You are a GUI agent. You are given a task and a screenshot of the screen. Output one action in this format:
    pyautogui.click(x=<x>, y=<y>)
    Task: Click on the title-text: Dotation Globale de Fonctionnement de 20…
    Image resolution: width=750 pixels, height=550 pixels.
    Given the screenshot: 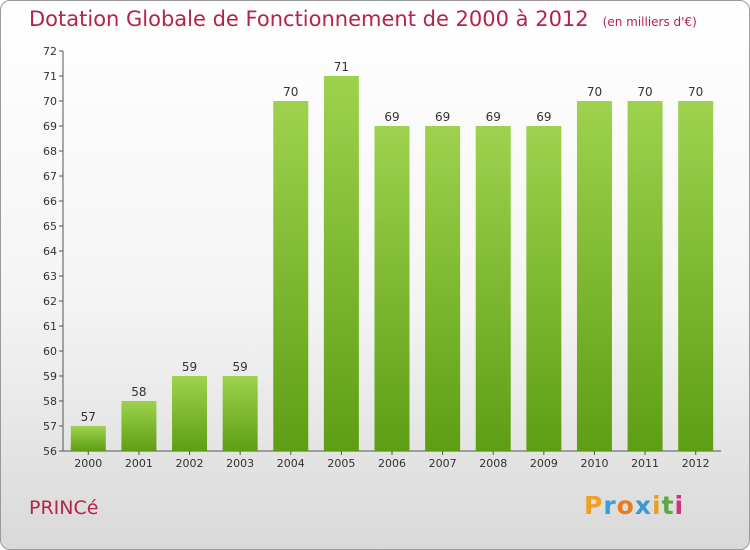 What is the action you would take?
    pyautogui.click(x=309, y=19)
    